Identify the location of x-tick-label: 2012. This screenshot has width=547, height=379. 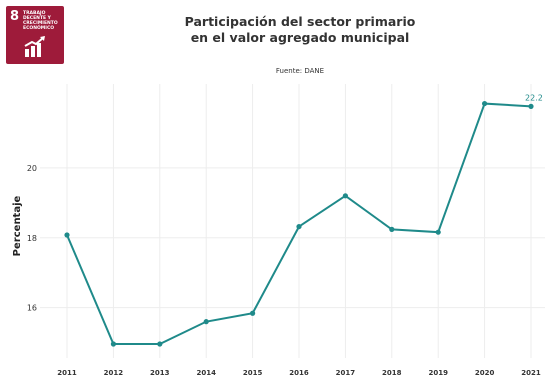
(114, 373).